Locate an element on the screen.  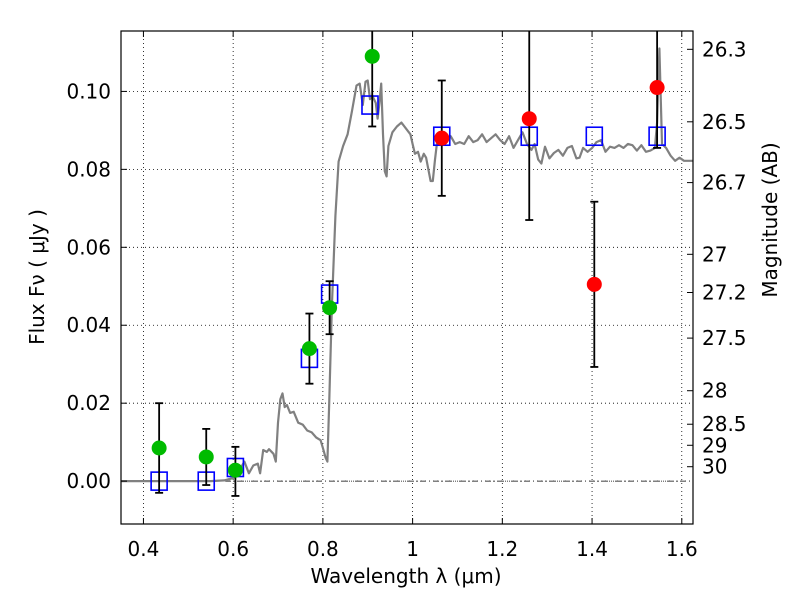
x-axis-label: Wavelength λ (μm) is located at coordinates (405, 576).